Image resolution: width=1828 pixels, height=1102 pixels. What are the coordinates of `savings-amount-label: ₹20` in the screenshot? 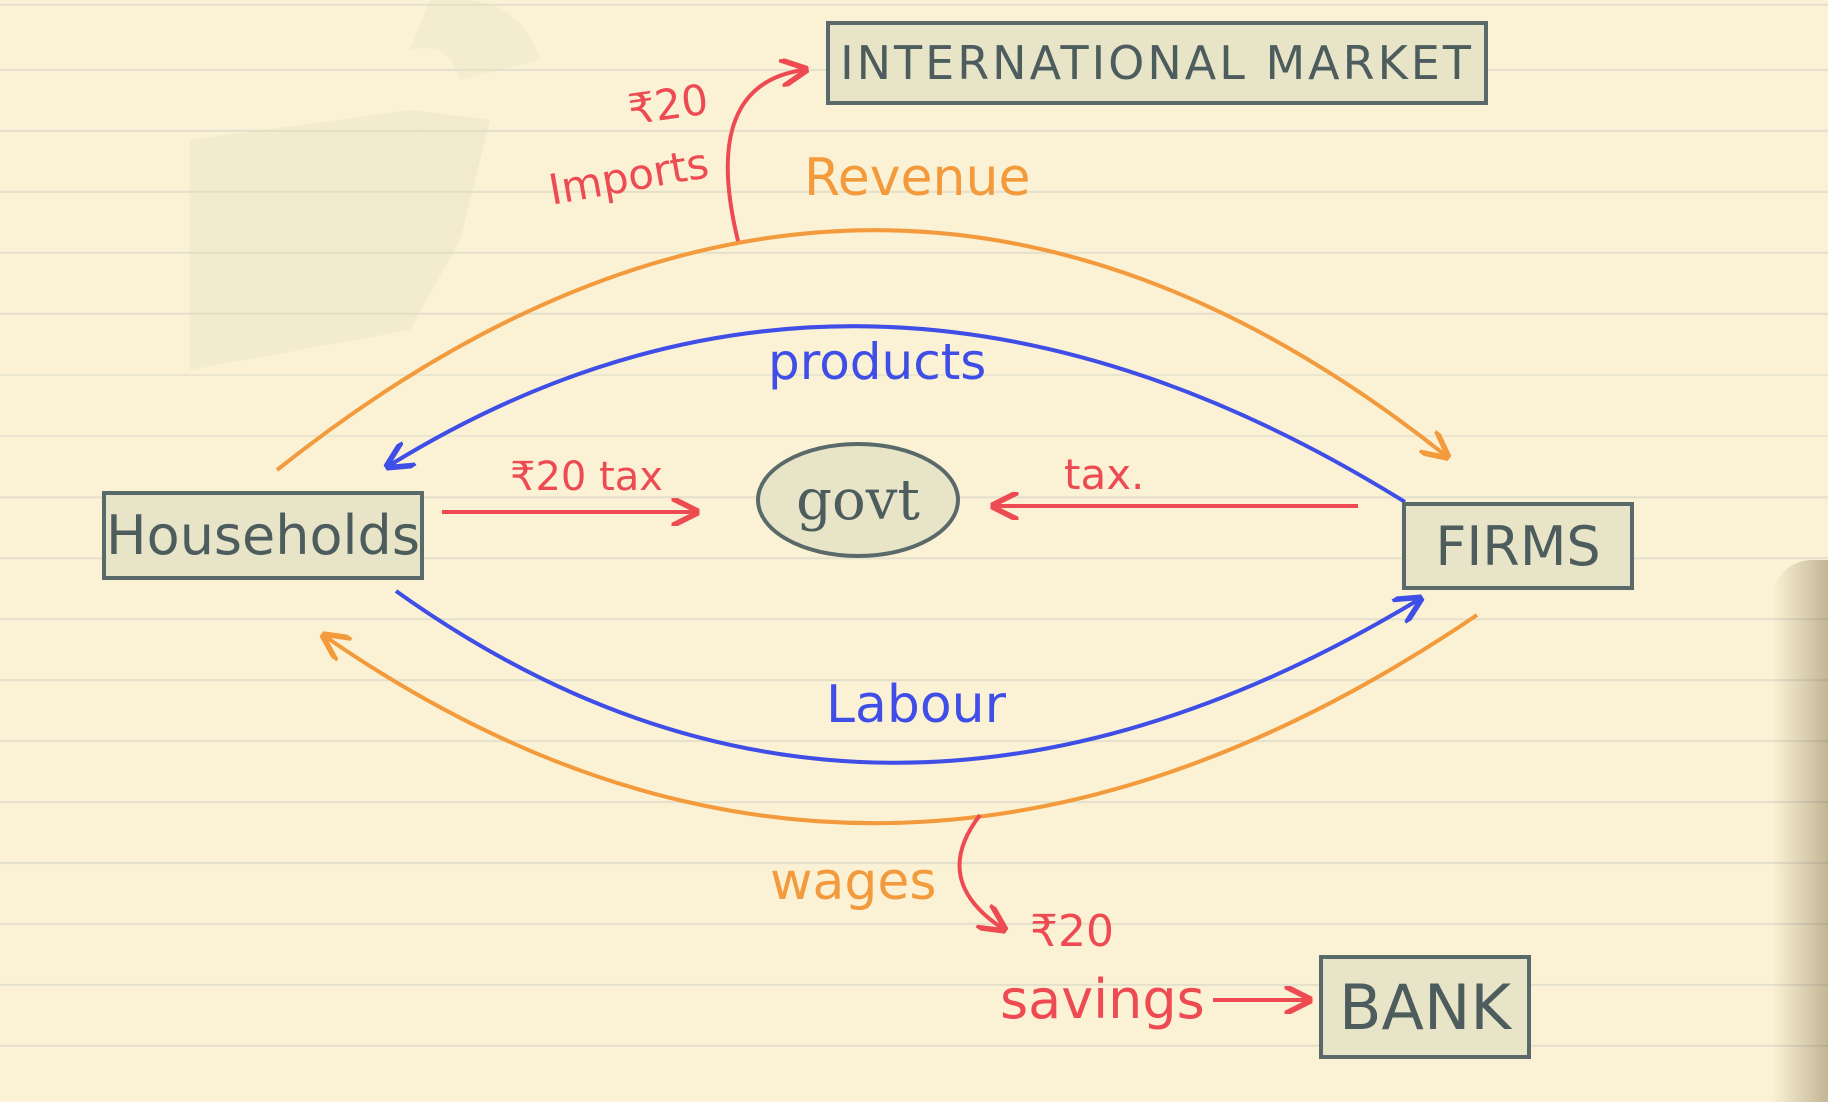 It's located at (1072, 931).